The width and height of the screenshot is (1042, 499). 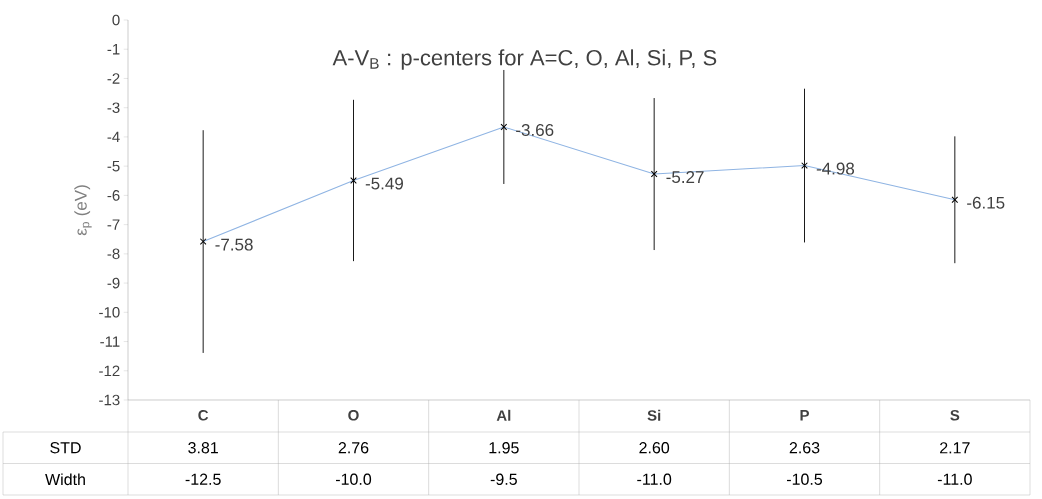 I want to click on data-label: -3.66, so click(x=535, y=130).